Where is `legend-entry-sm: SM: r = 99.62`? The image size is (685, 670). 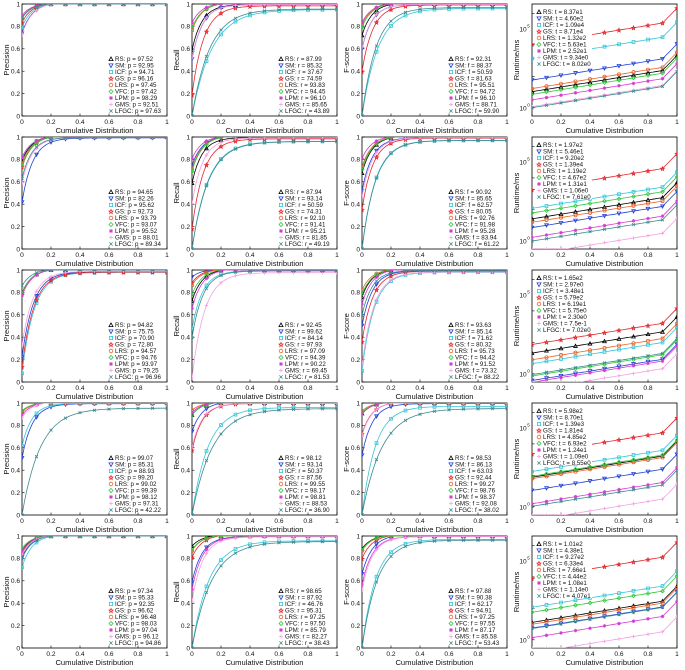
legend-entry-sm: SM: r = 99.62 is located at coordinates (304, 332).